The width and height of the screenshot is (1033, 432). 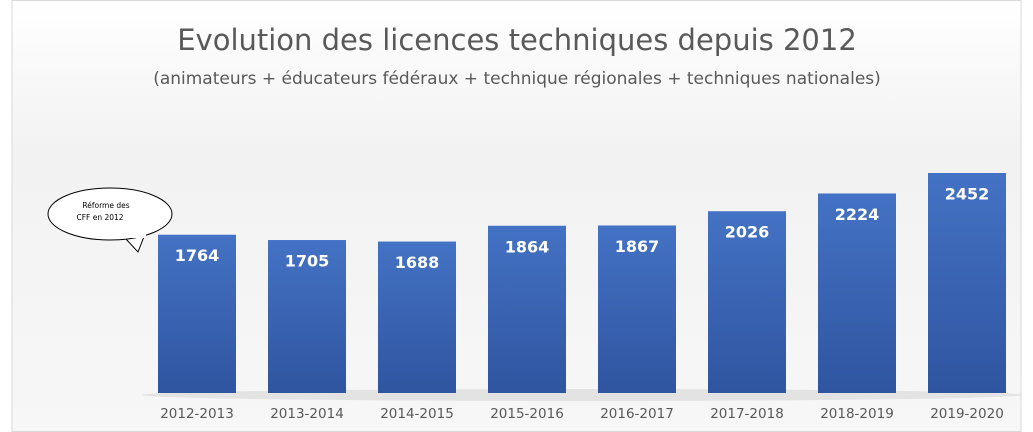 I want to click on x-tick-label: 2012-2013, so click(x=197, y=414).